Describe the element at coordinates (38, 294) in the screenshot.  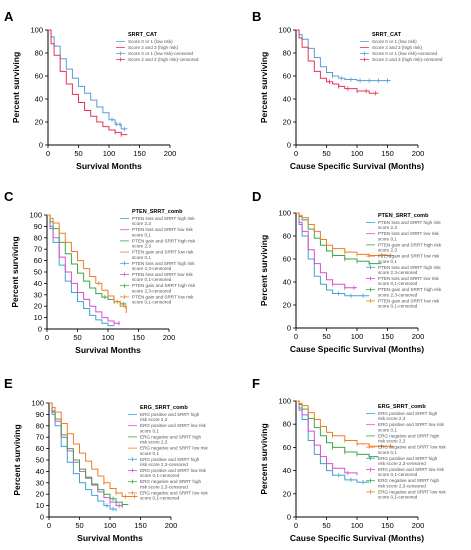
I see `y-tick-label: 30` at that location.